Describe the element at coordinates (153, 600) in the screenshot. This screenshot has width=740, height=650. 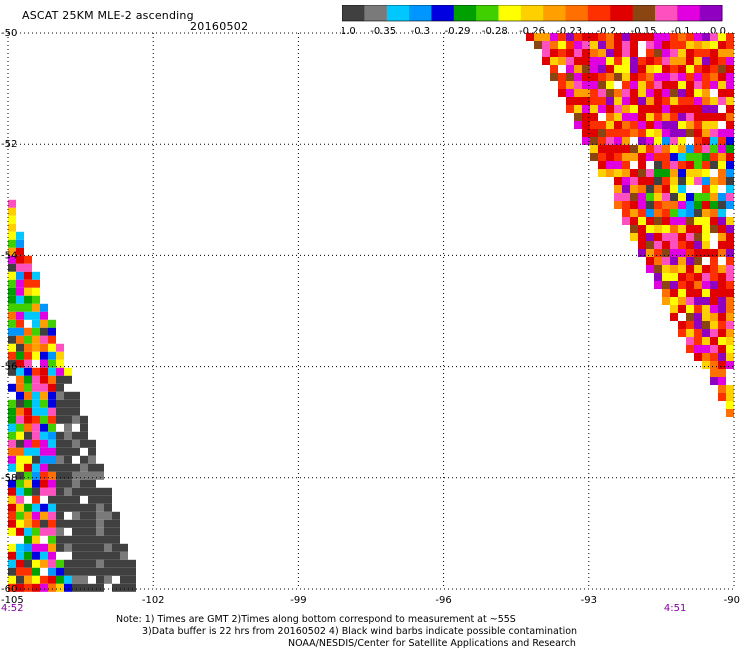
I see `lon-tick-label: -102` at that location.